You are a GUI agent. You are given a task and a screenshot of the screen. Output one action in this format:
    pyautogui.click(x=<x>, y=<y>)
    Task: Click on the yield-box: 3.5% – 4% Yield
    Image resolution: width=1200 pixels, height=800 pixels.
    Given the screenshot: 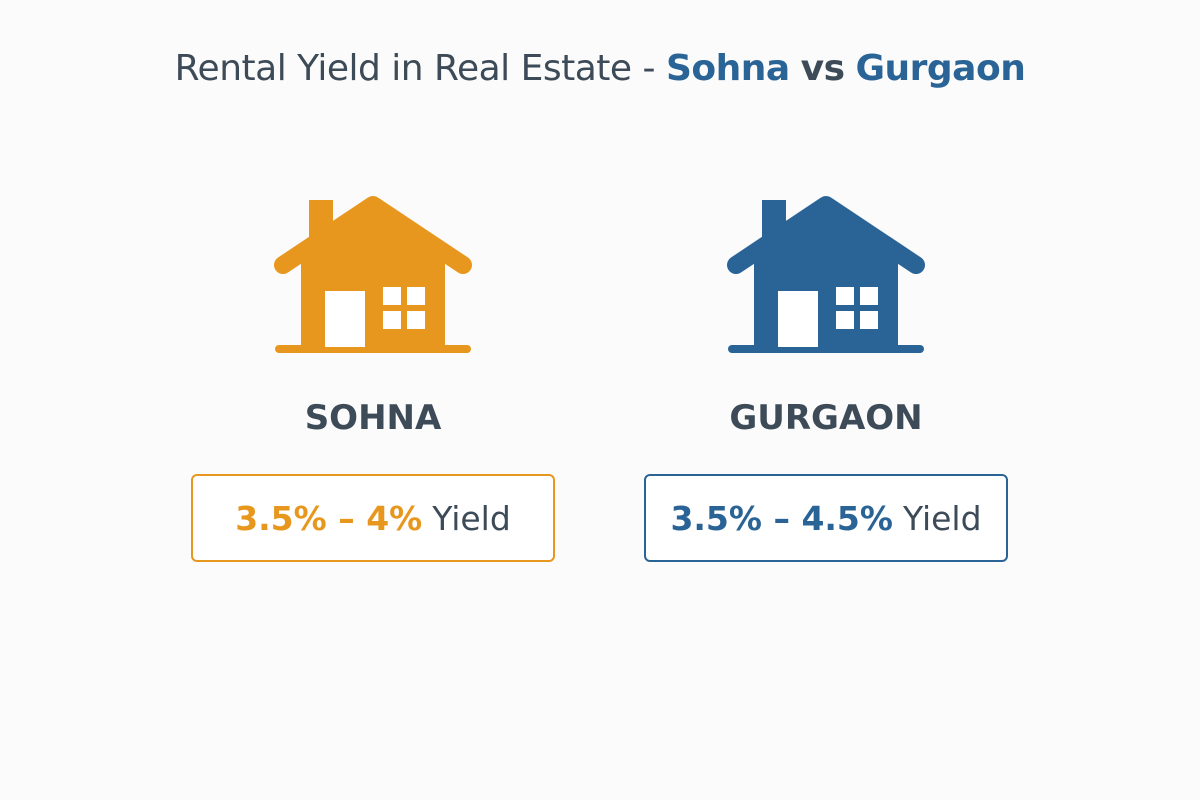 What is the action you would take?
    pyautogui.click(x=373, y=518)
    